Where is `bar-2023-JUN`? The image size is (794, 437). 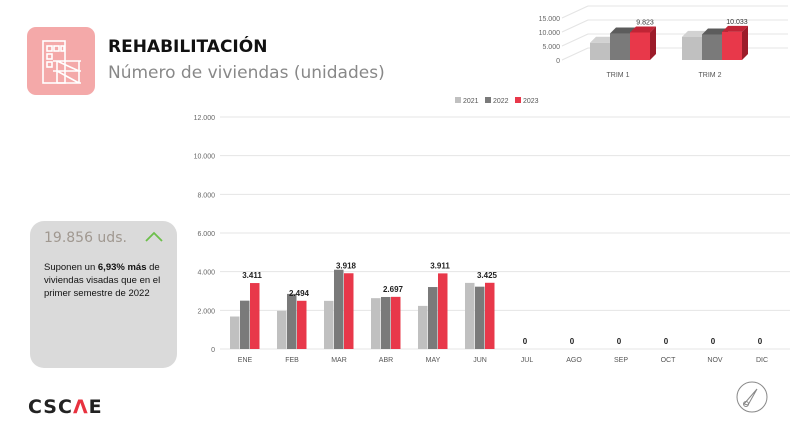
bar-2023-JUN is located at coordinates (490, 315).